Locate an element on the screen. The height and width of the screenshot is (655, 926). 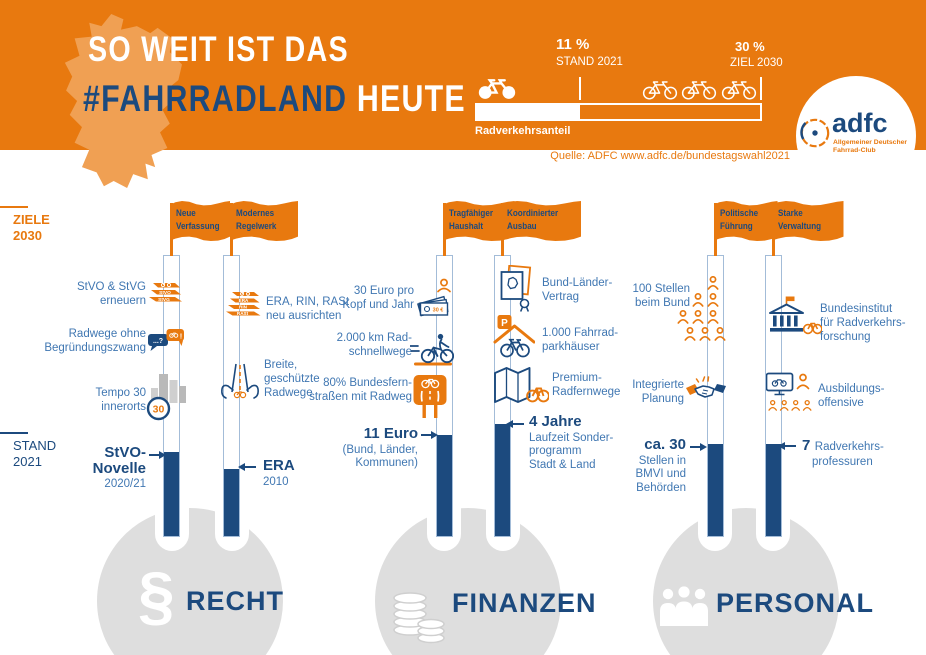
goal-line: Premium- is located at coordinates (577, 378).